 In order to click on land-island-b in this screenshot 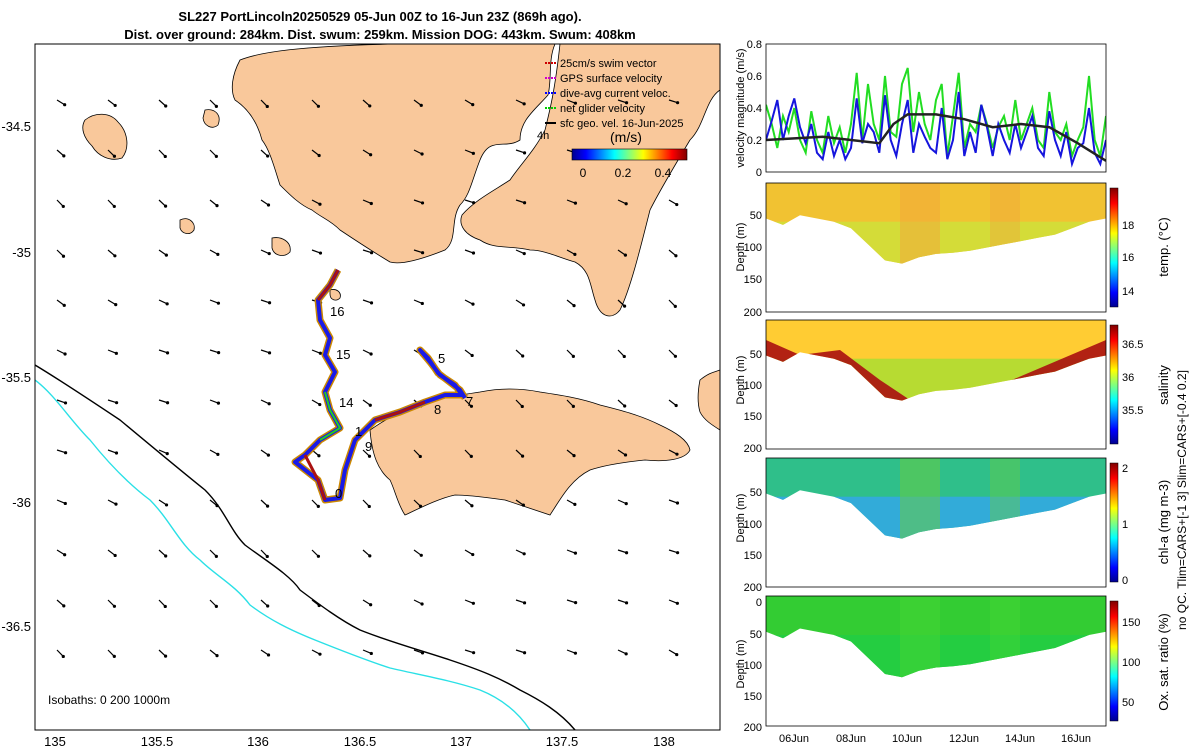, I will do `click(211, 118)`.